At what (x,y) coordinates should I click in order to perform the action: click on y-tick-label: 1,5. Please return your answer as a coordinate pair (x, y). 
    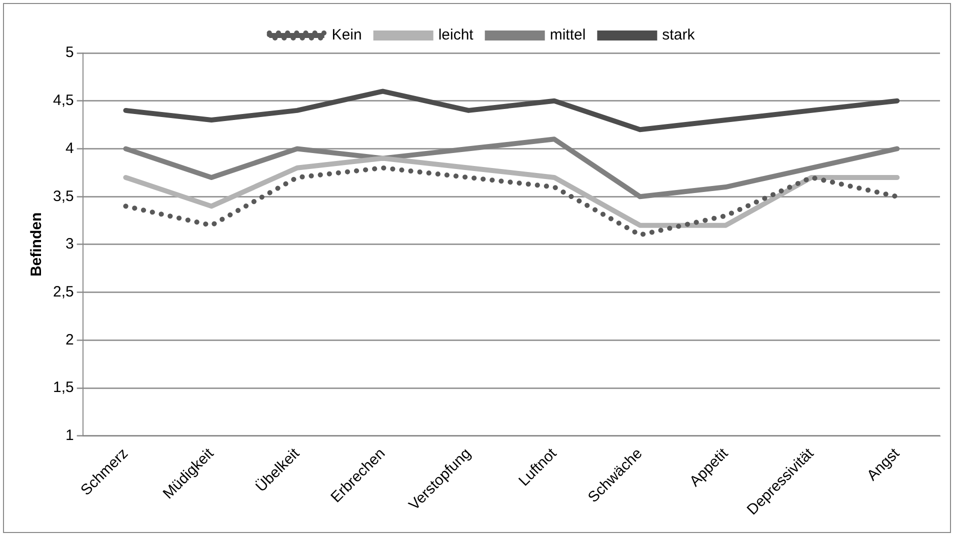
    Looking at the image, I should click on (63, 387).